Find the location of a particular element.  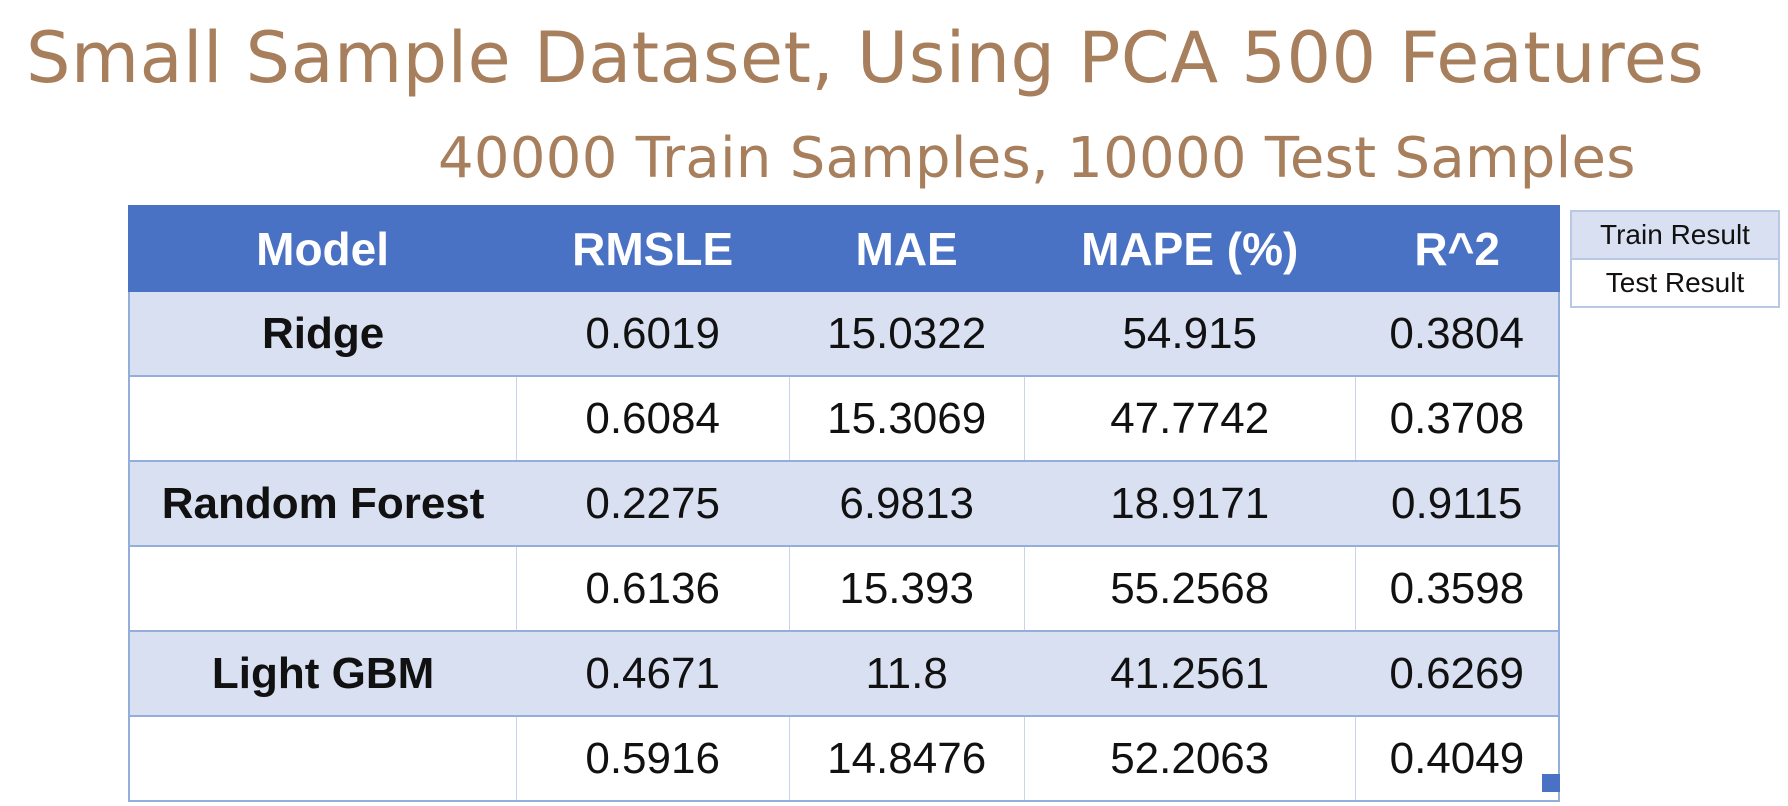

cell-mae: 11.8 is located at coordinates (907, 673).